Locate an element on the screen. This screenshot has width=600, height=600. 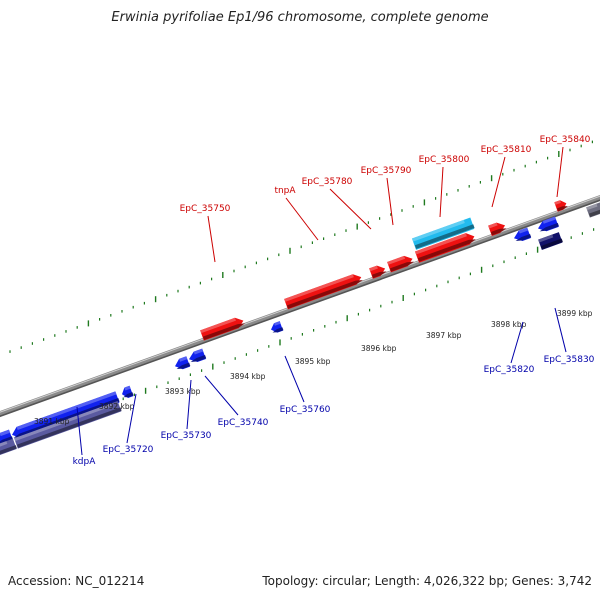
gene-label: EpC_35740 is located at coordinates (243, 423).